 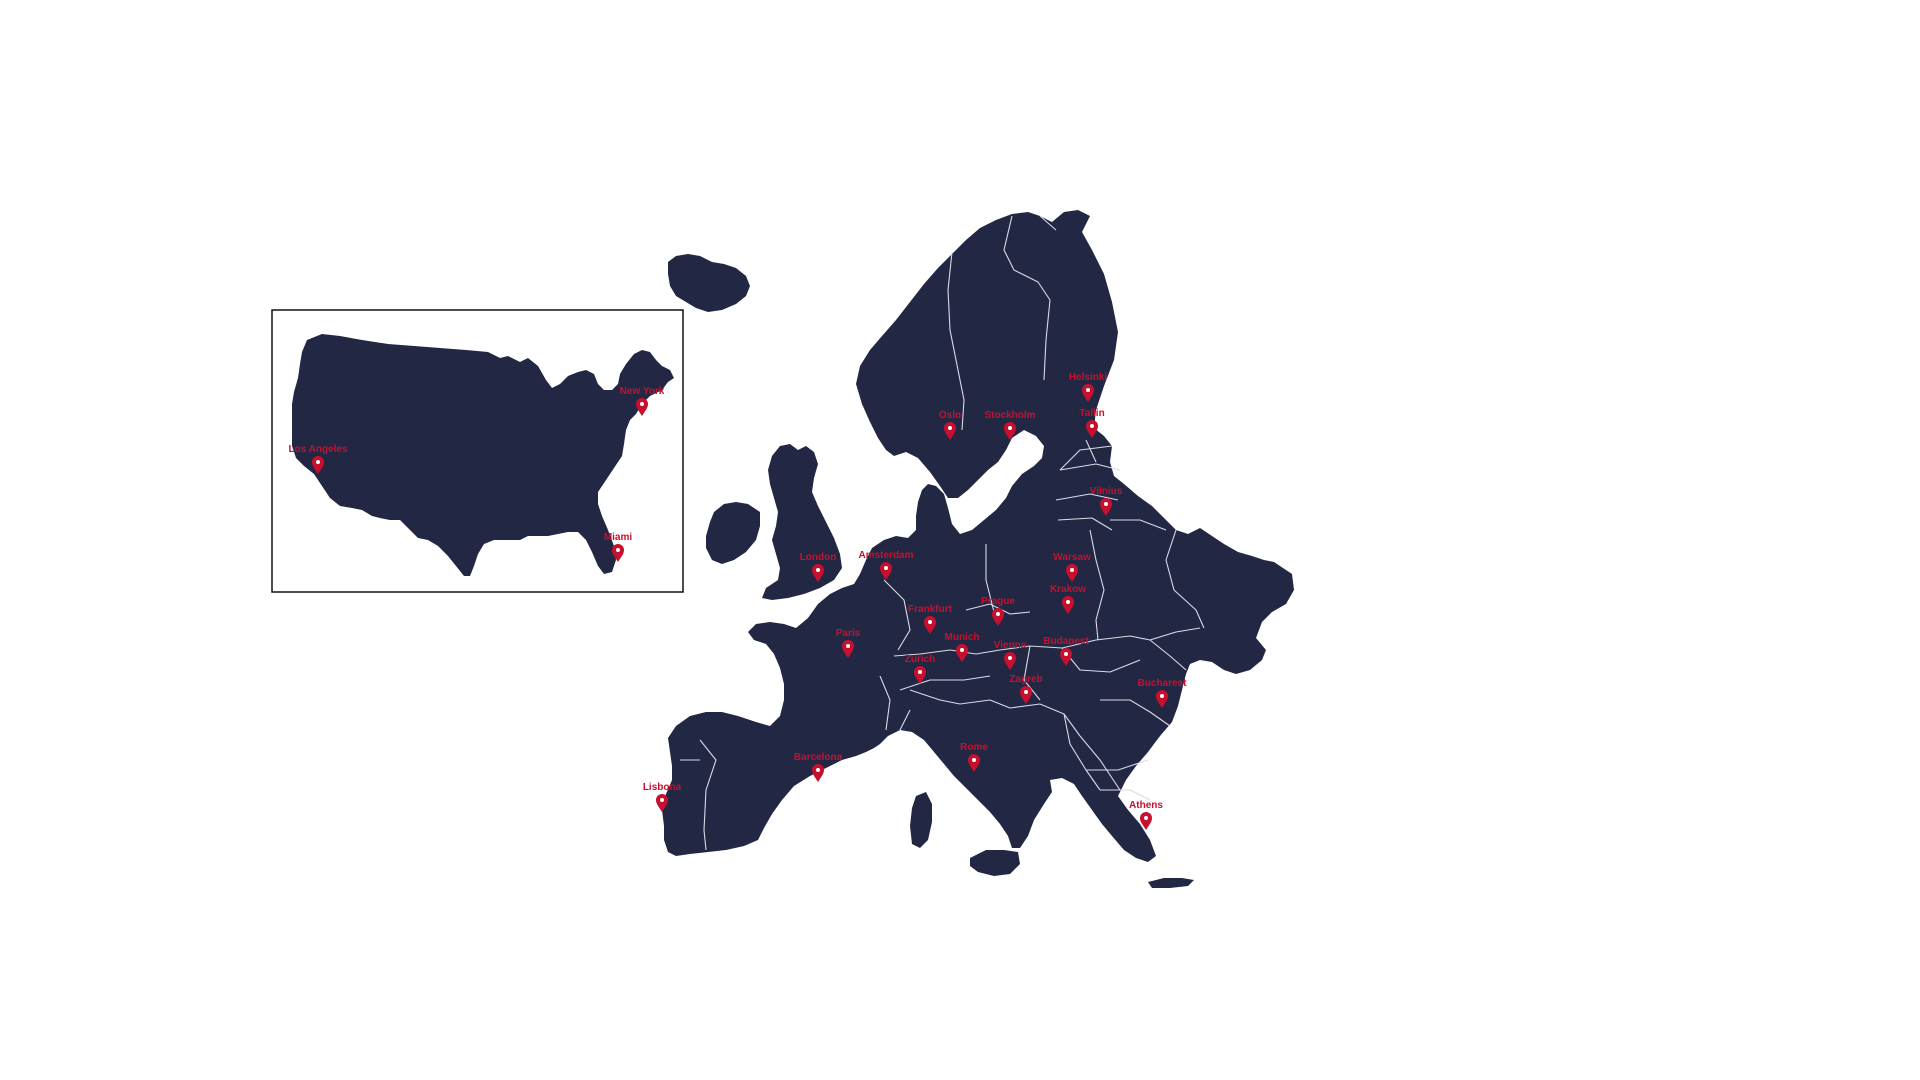 I want to click on city-marker-warsaw: Warsaw, so click(x=1072, y=567).